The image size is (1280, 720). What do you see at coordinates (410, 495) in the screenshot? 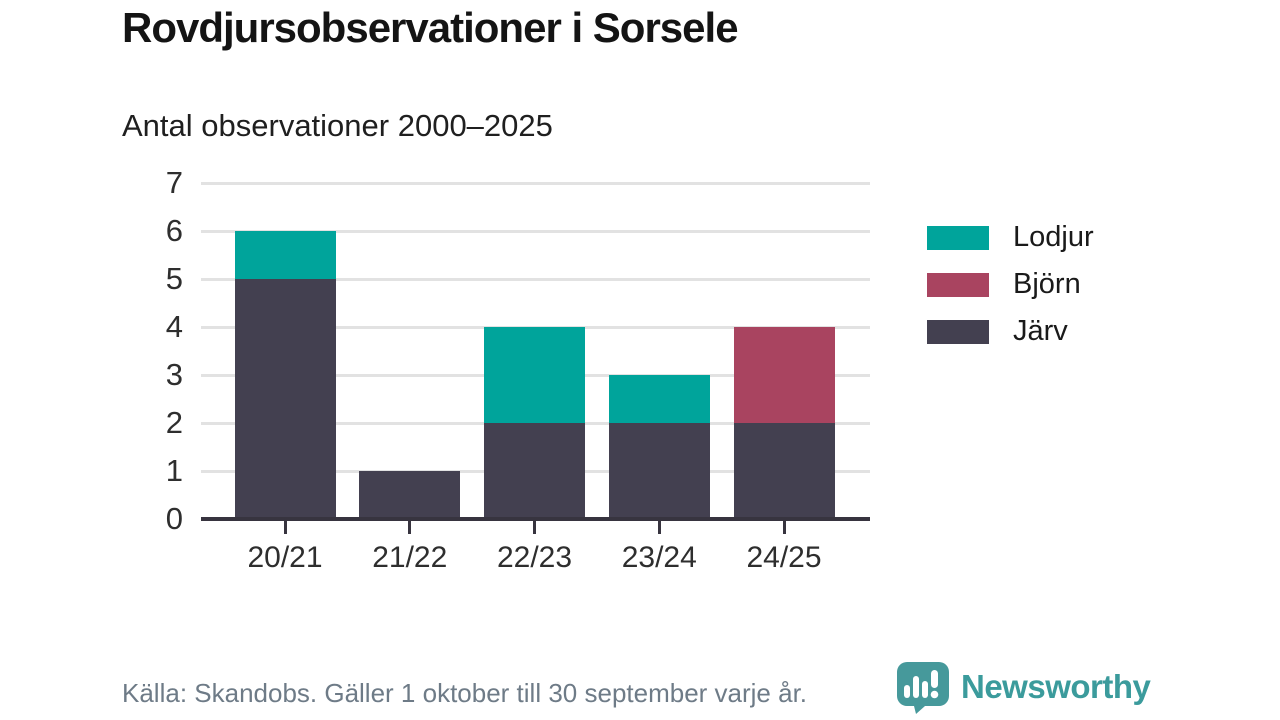
I see `bar-segment-järv-21-22` at bounding box center [410, 495].